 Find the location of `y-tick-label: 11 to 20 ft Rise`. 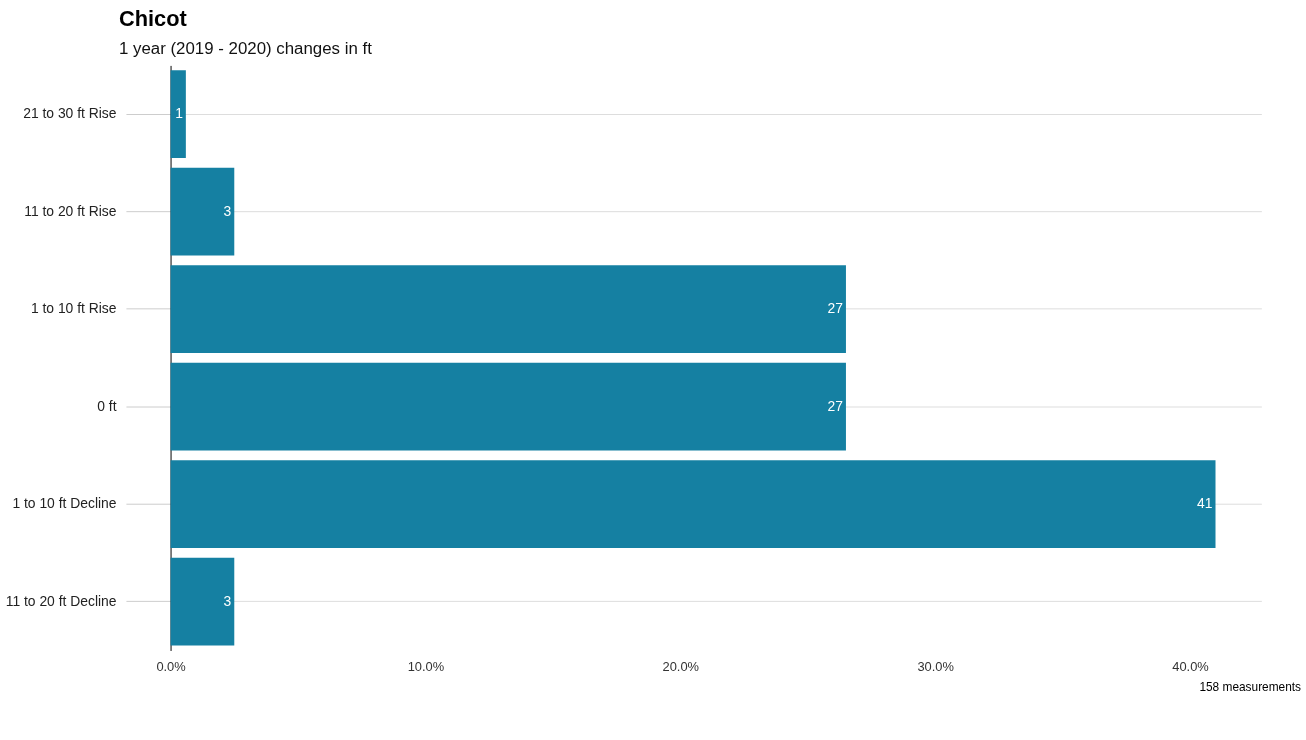

y-tick-label: 11 to 20 ft Rise is located at coordinates (70, 210).